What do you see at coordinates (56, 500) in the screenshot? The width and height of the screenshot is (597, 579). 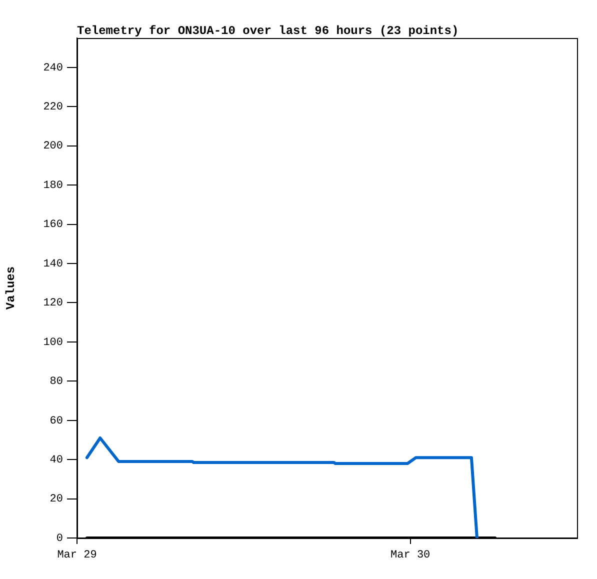 I see `y-tick-label: 20` at bounding box center [56, 500].